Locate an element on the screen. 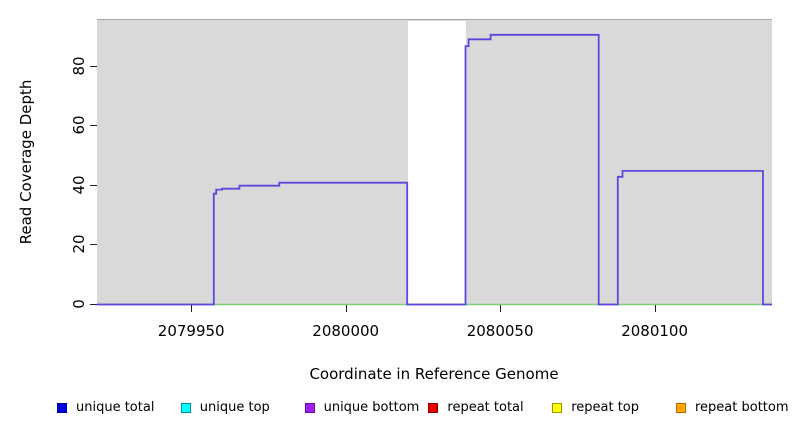 Image resolution: width=792 pixels, height=432 pixels. x-tick-label: 2080100 is located at coordinates (654, 331).